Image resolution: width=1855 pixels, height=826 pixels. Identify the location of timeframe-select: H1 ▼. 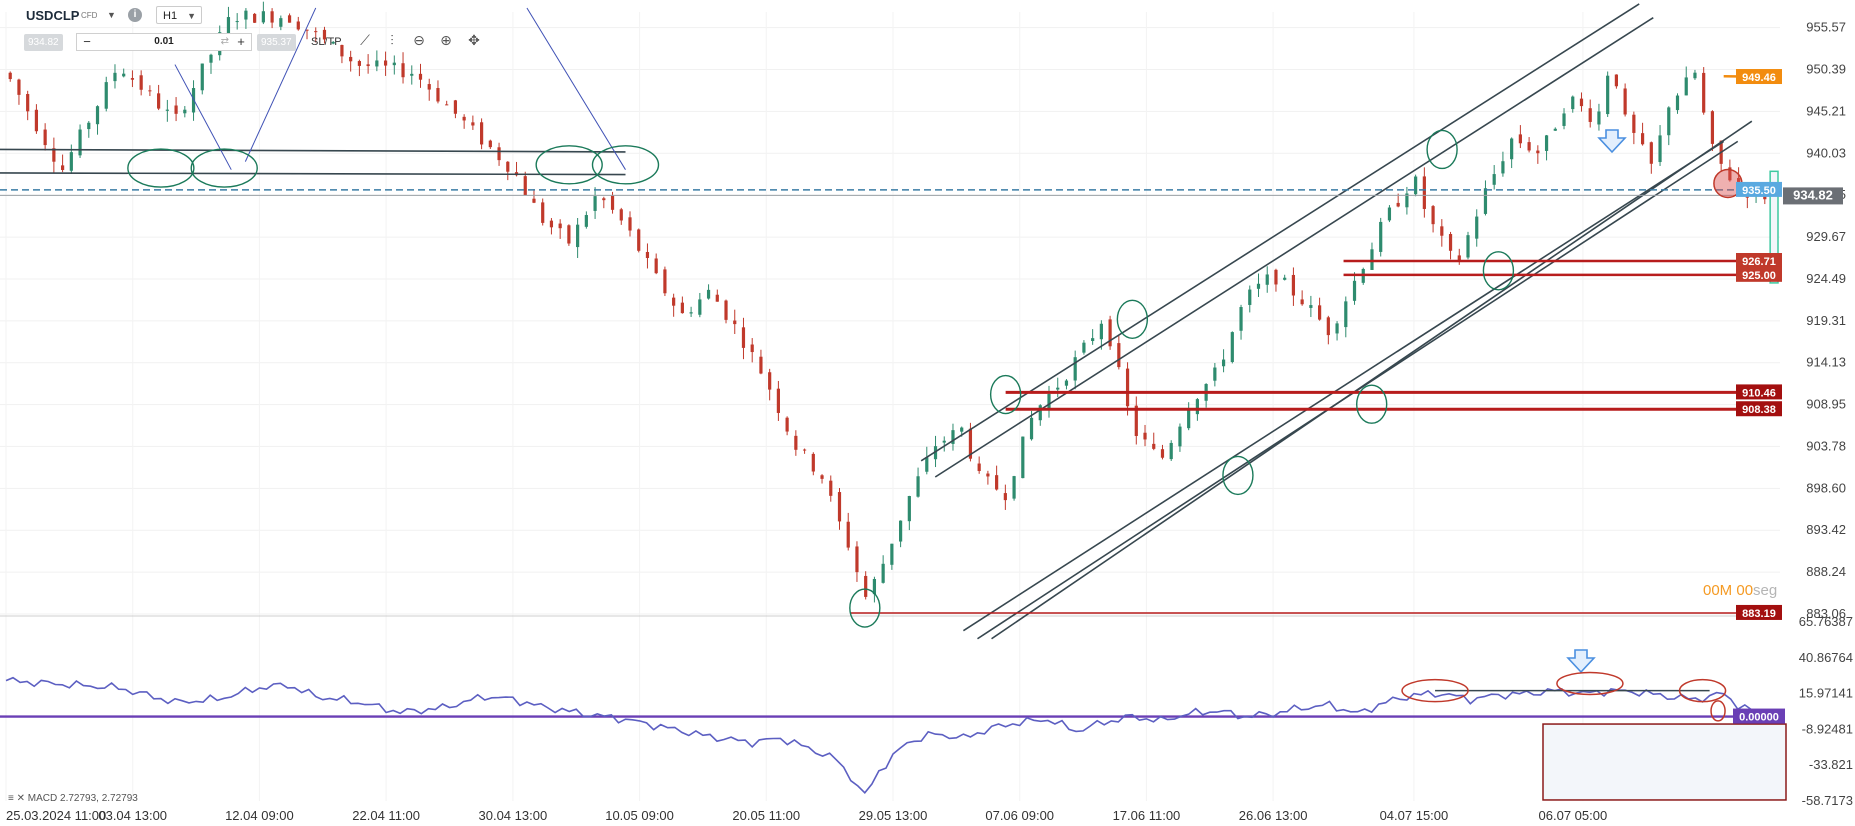
(179, 15).